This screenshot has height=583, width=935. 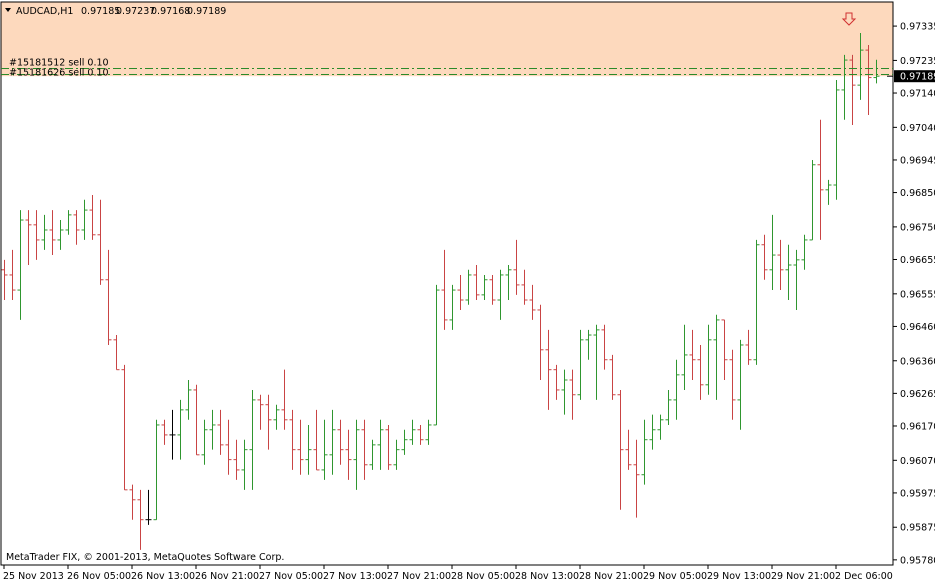 What do you see at coordinates (917, 61) in the screenshot?
I see `y-tick-label: 0.97235` at bounding box center [917, 61].